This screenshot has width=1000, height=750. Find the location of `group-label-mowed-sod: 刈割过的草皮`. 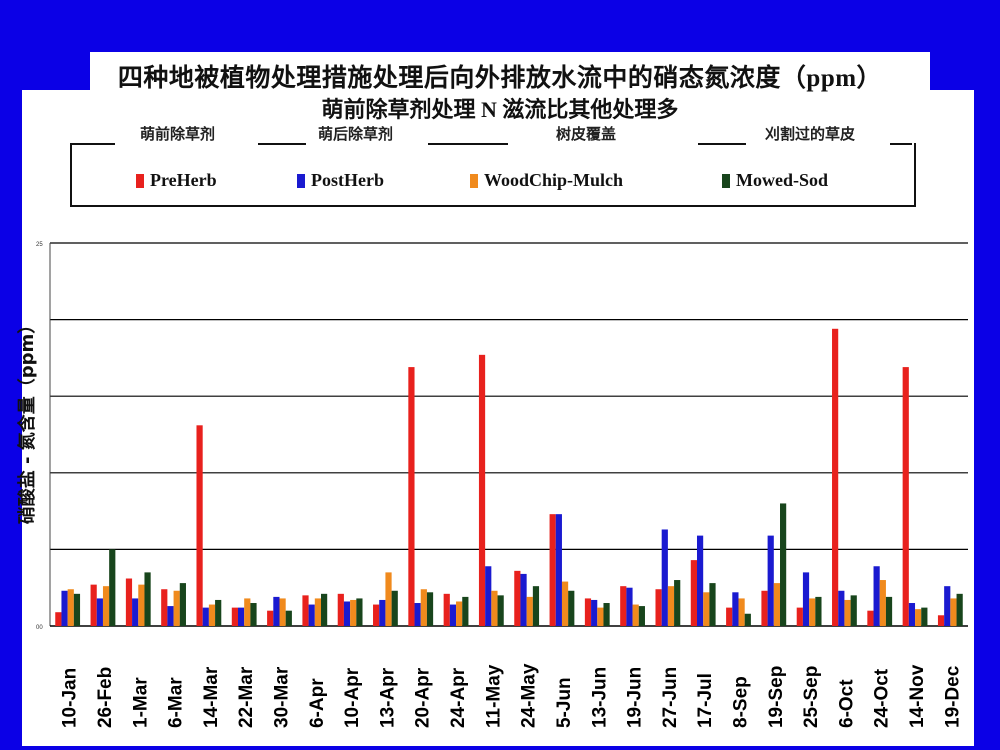

group-label-mowed-sod: 刈割过的草皮 is located at coordinates (810, 134).